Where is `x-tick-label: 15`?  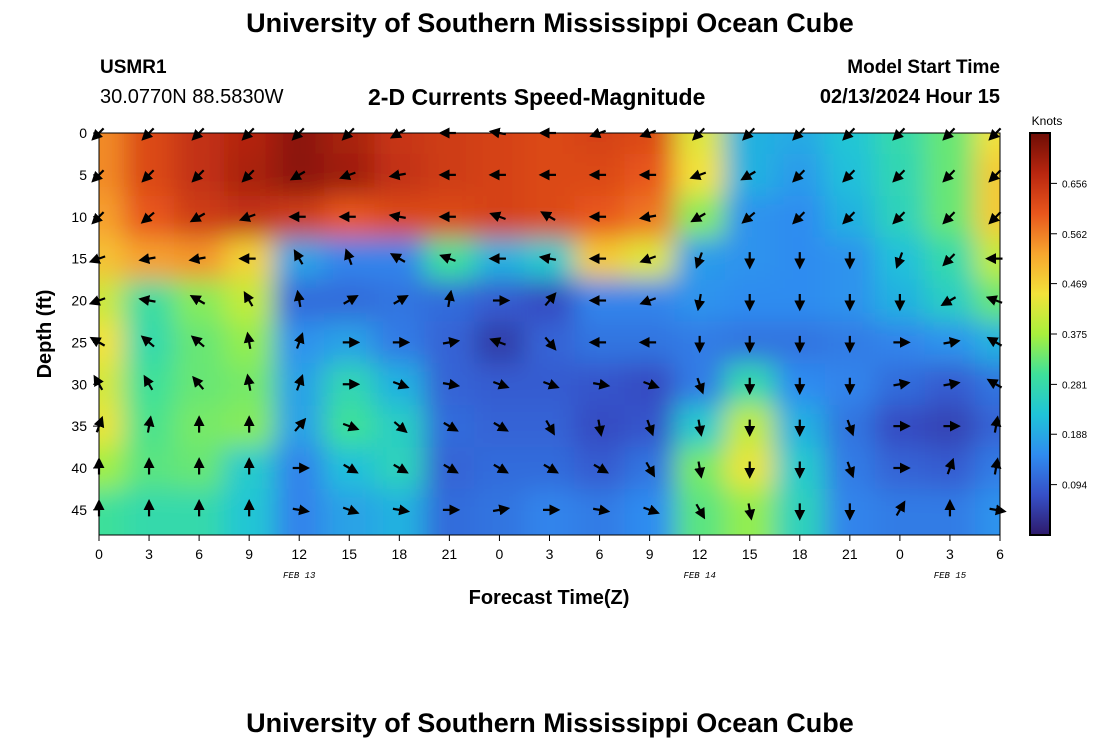
x-tick-label: 15 is located at coordinates (349, 554).